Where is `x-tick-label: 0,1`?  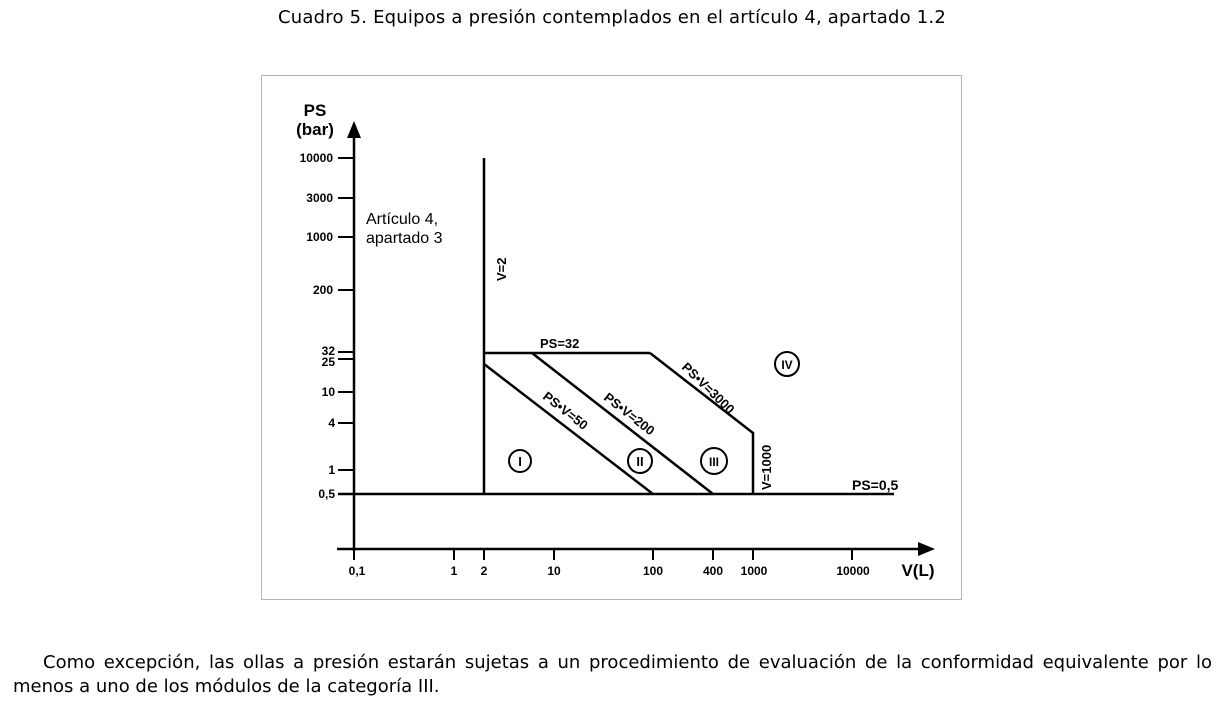
x-tick-label: 0,1 is located at coordinates (357, 571).